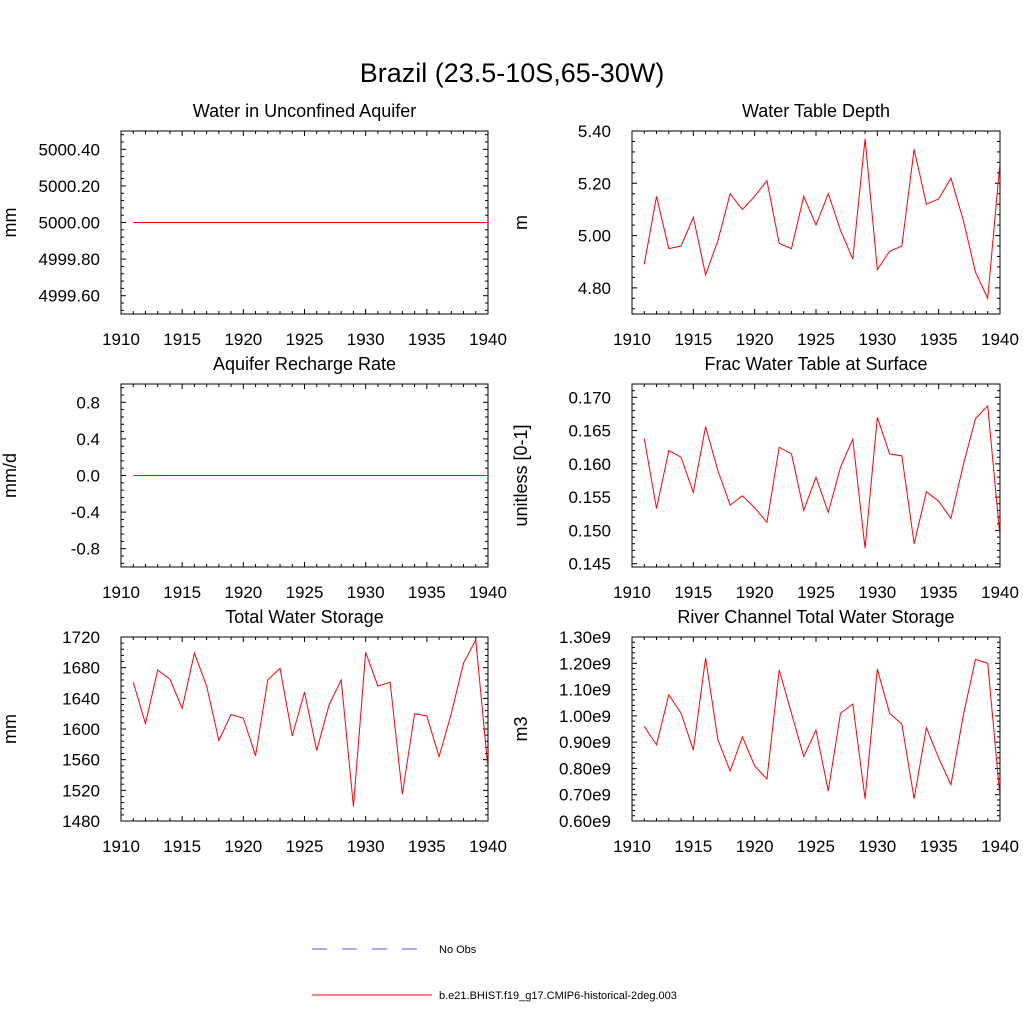  Describe the element at coordinates (69, 259) in the screenshot. I see `y-tick-label: 4999.80` at that location.